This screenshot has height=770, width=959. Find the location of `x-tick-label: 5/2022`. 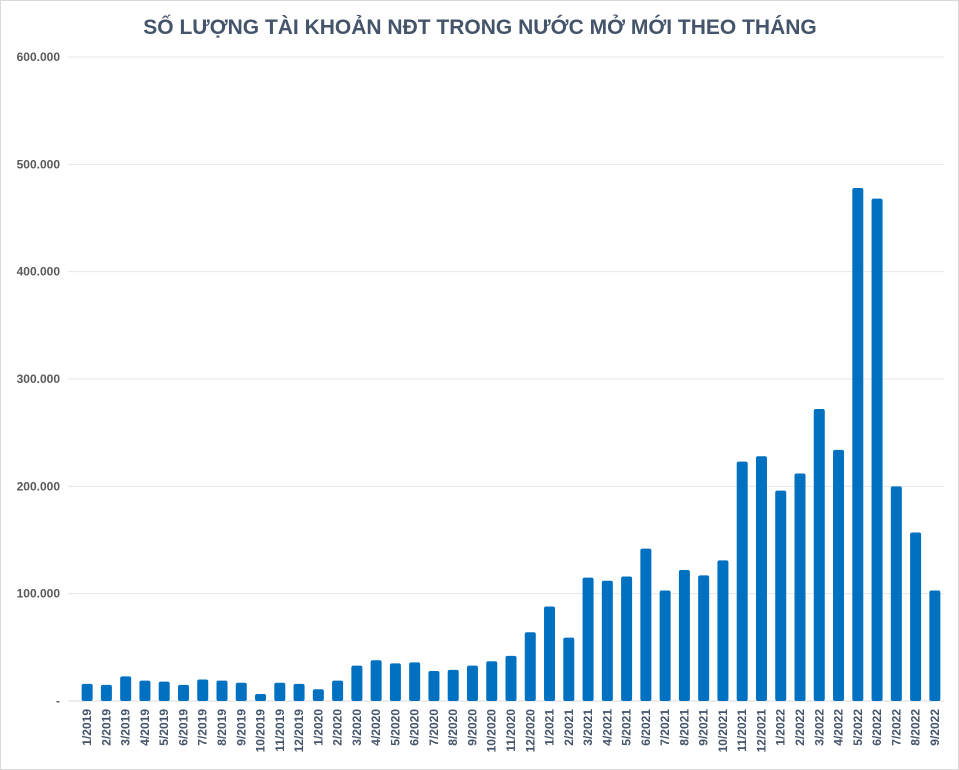

x-tick-label: 5/2022 is located at coordinates (858, 727).